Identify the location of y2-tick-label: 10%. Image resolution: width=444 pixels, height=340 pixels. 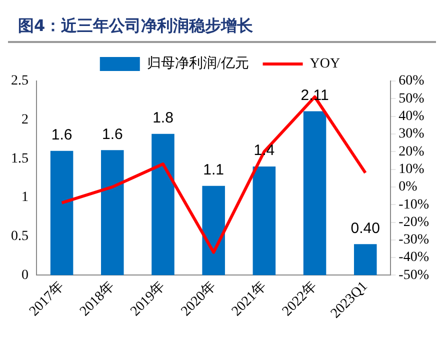
(411, 169).